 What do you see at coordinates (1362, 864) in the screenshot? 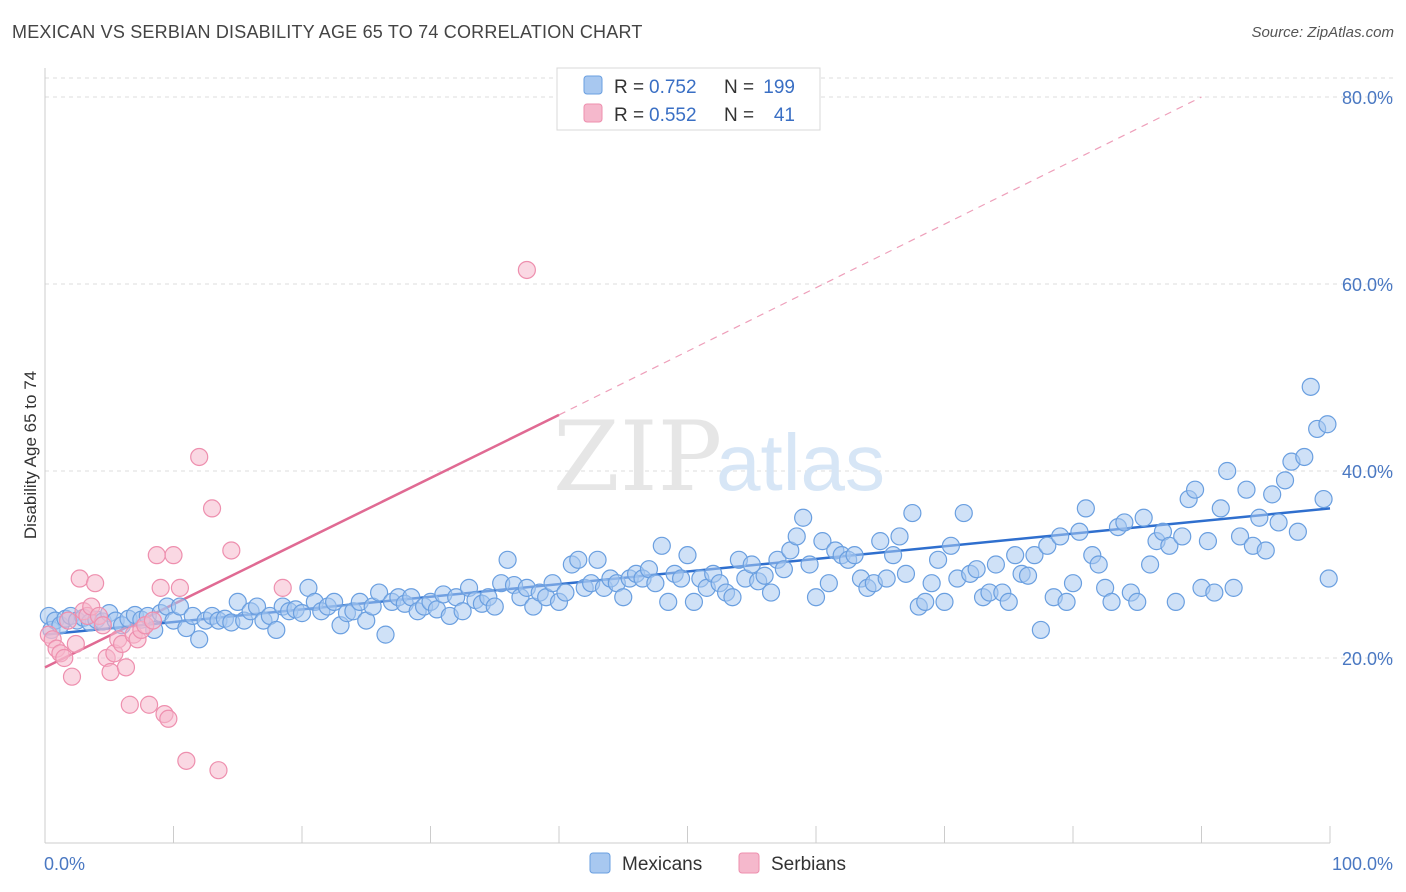
I see `x-tick-label-max: 100.0%` at bounding box center [1362, 864].